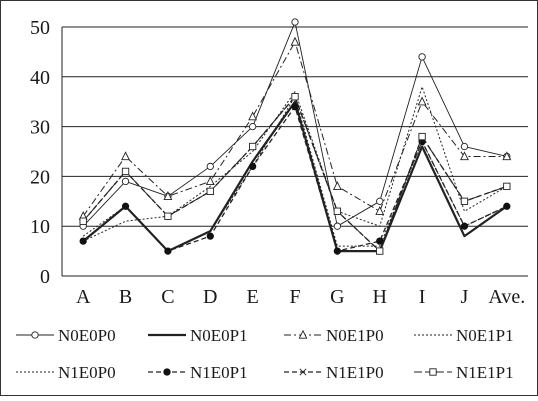 Image resolution: width=538 pixels, height=401 pixels. I want to click on legend-item: N0E0P0, so click(66, 335).